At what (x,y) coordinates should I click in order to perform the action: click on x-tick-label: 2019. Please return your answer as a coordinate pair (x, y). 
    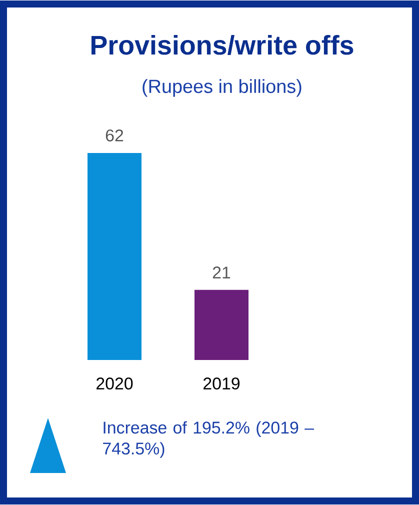
    Looking at the image, I should click on (222, 384).